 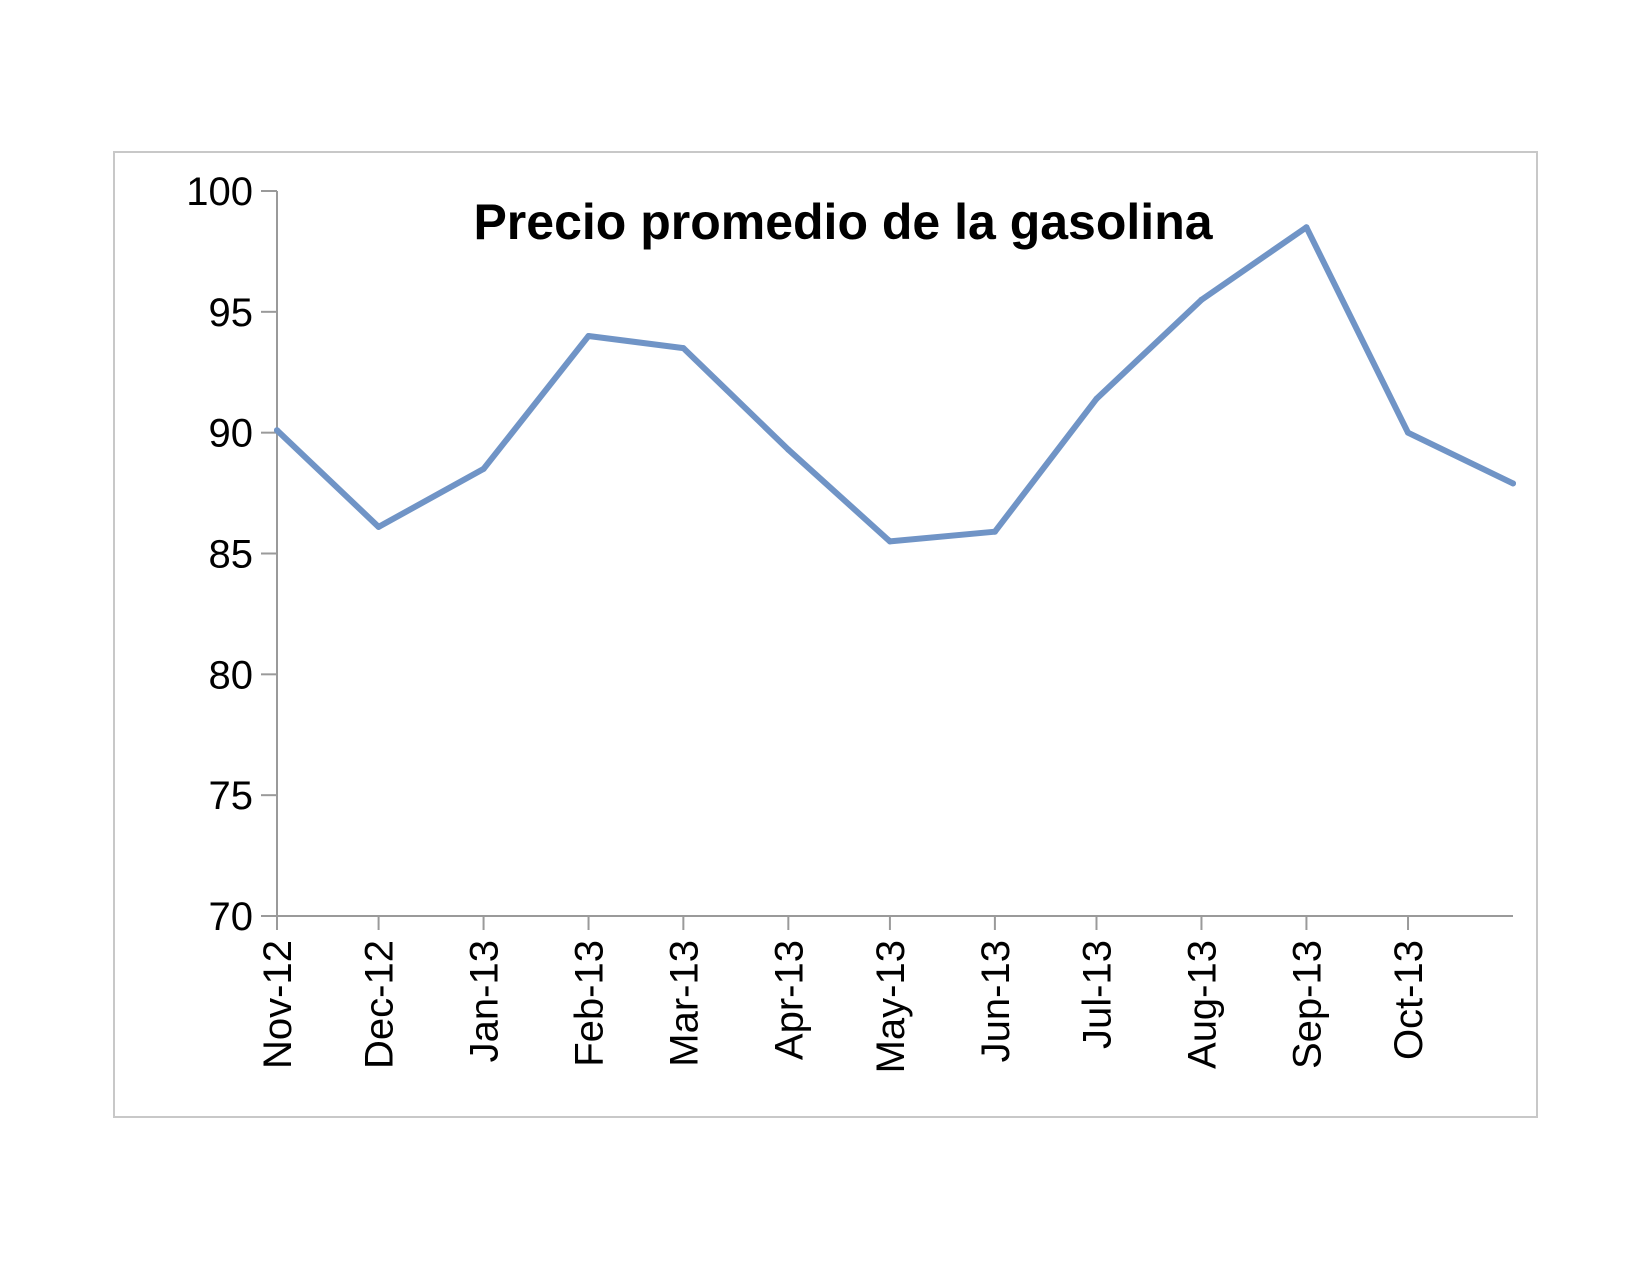 I want to click on y-tick-label: 95, so click(x=231, y=313).